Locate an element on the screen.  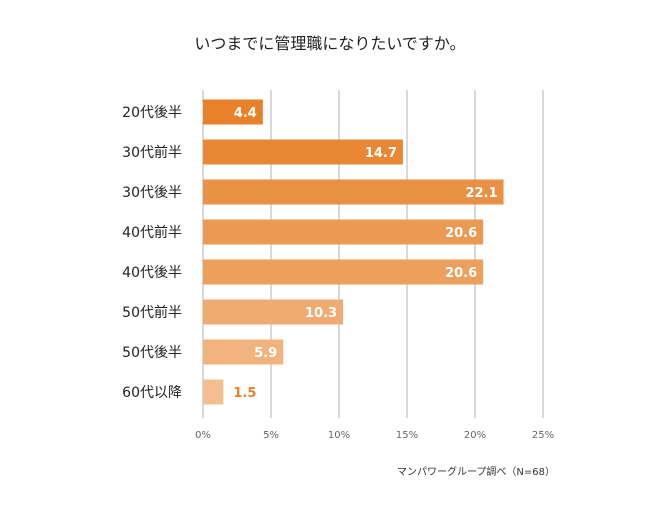
x-tick-label: 5% is located at coordinates (271, 435).